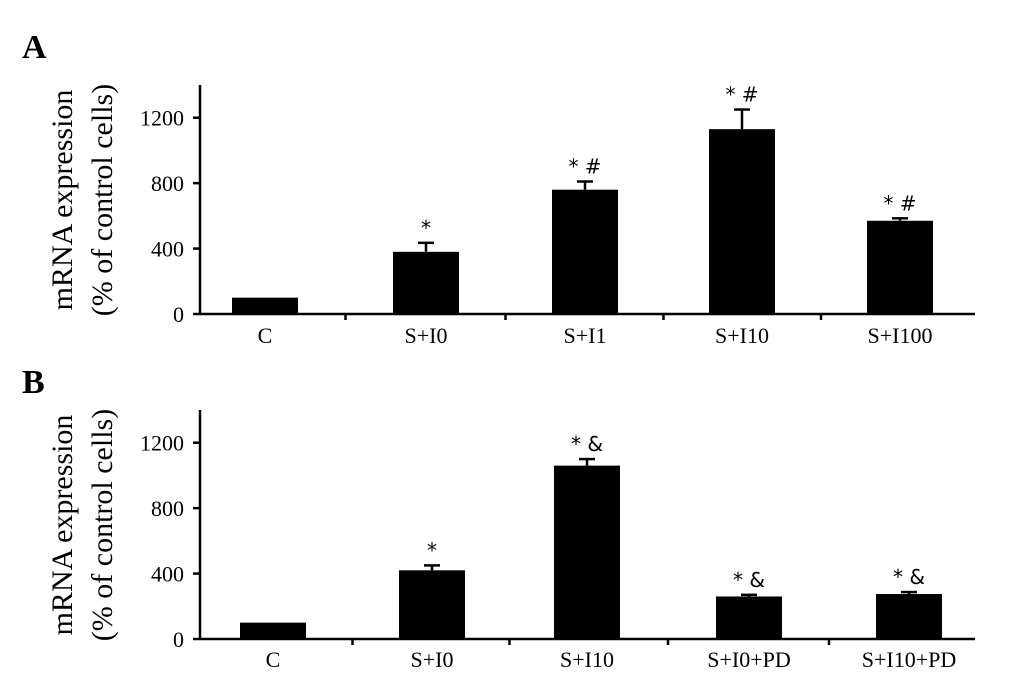  I want to click on panel-b-annotation-3: * &, so click(749, 580).